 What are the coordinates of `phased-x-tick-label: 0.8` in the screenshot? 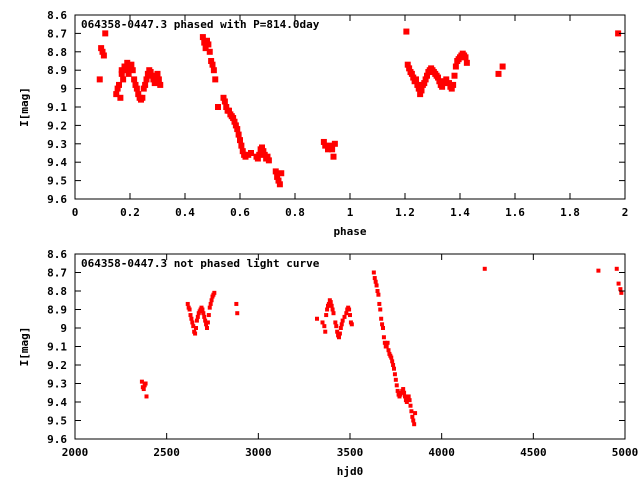 It's located at (295, 212).